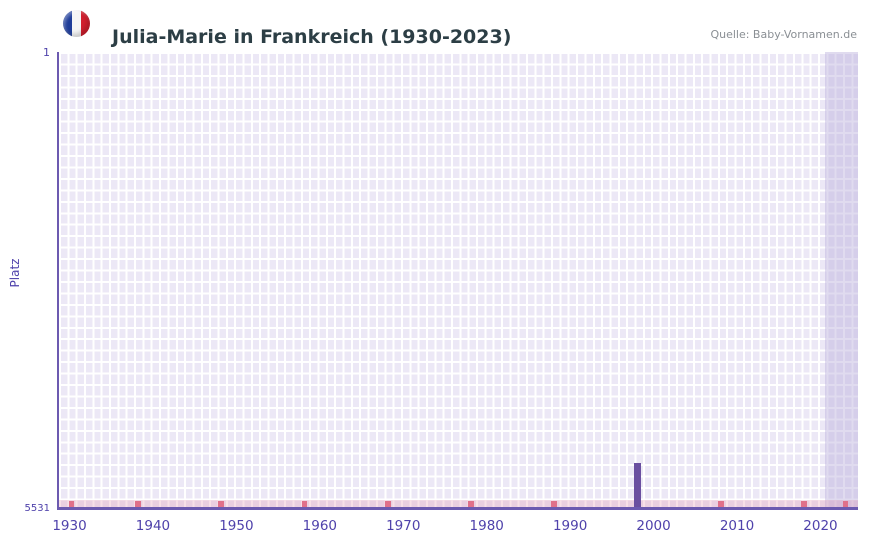 Image resolution: width=873 pixels, height=552 pixels. Describe the element at coordinates (455, 529) in the screenshot. I see `x-axis-ticks: 1930 1940 1950 1960 1970 1980 1990 2000 2010 2020` at that location.